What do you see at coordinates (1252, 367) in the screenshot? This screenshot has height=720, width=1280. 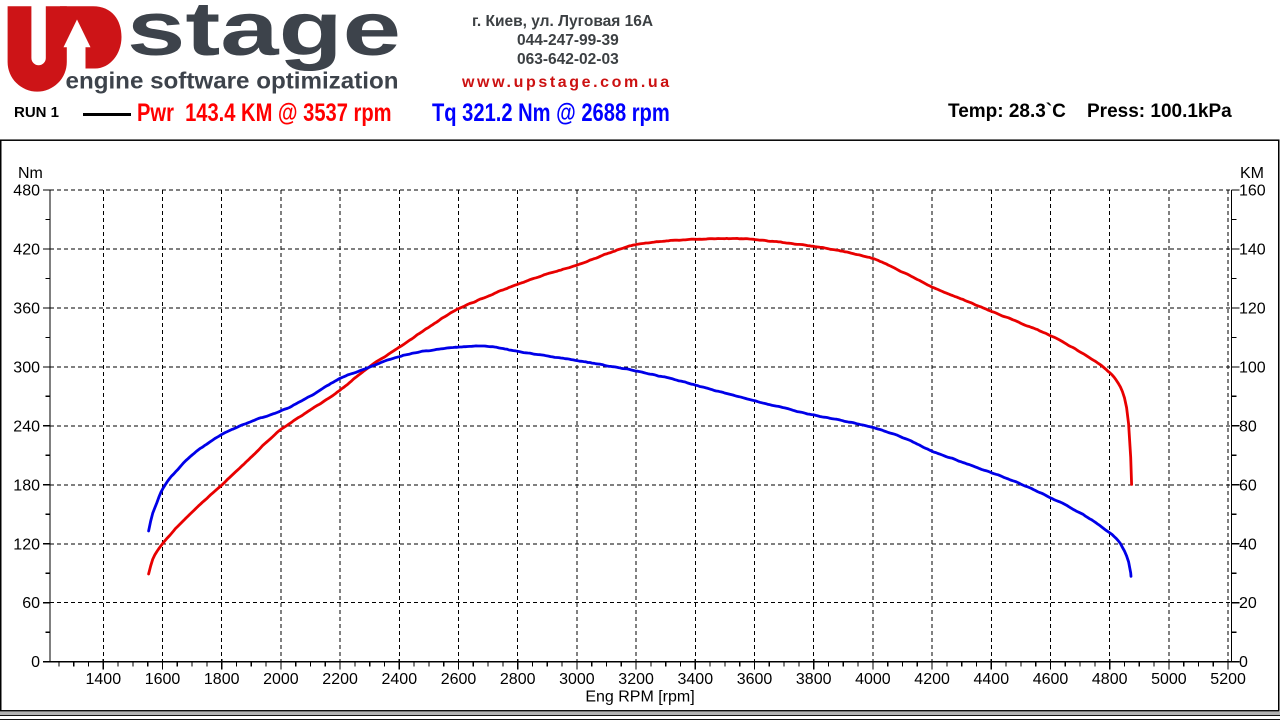 I see `svg-text: 100` at bounding box center [1252, 367].